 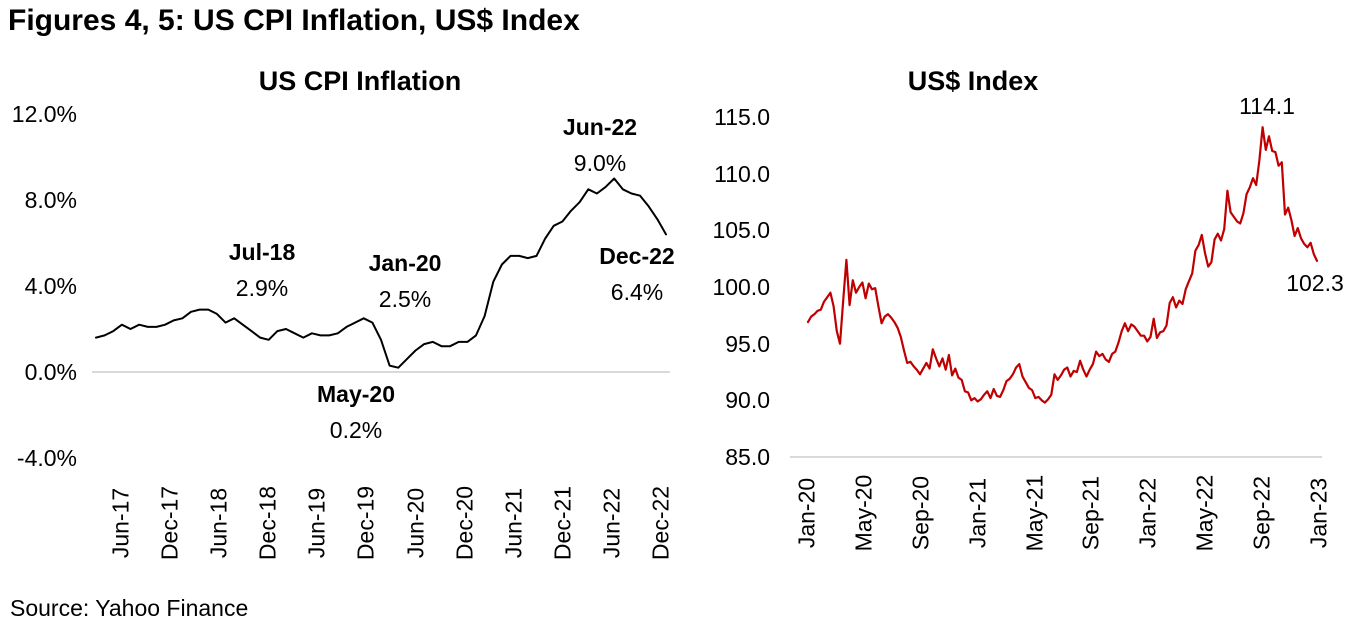 What do you see at coordinates (50, 286) in the screenshot?
I see `cpi-y-tick-label: 4.0%` at bounding box center [50, 286].